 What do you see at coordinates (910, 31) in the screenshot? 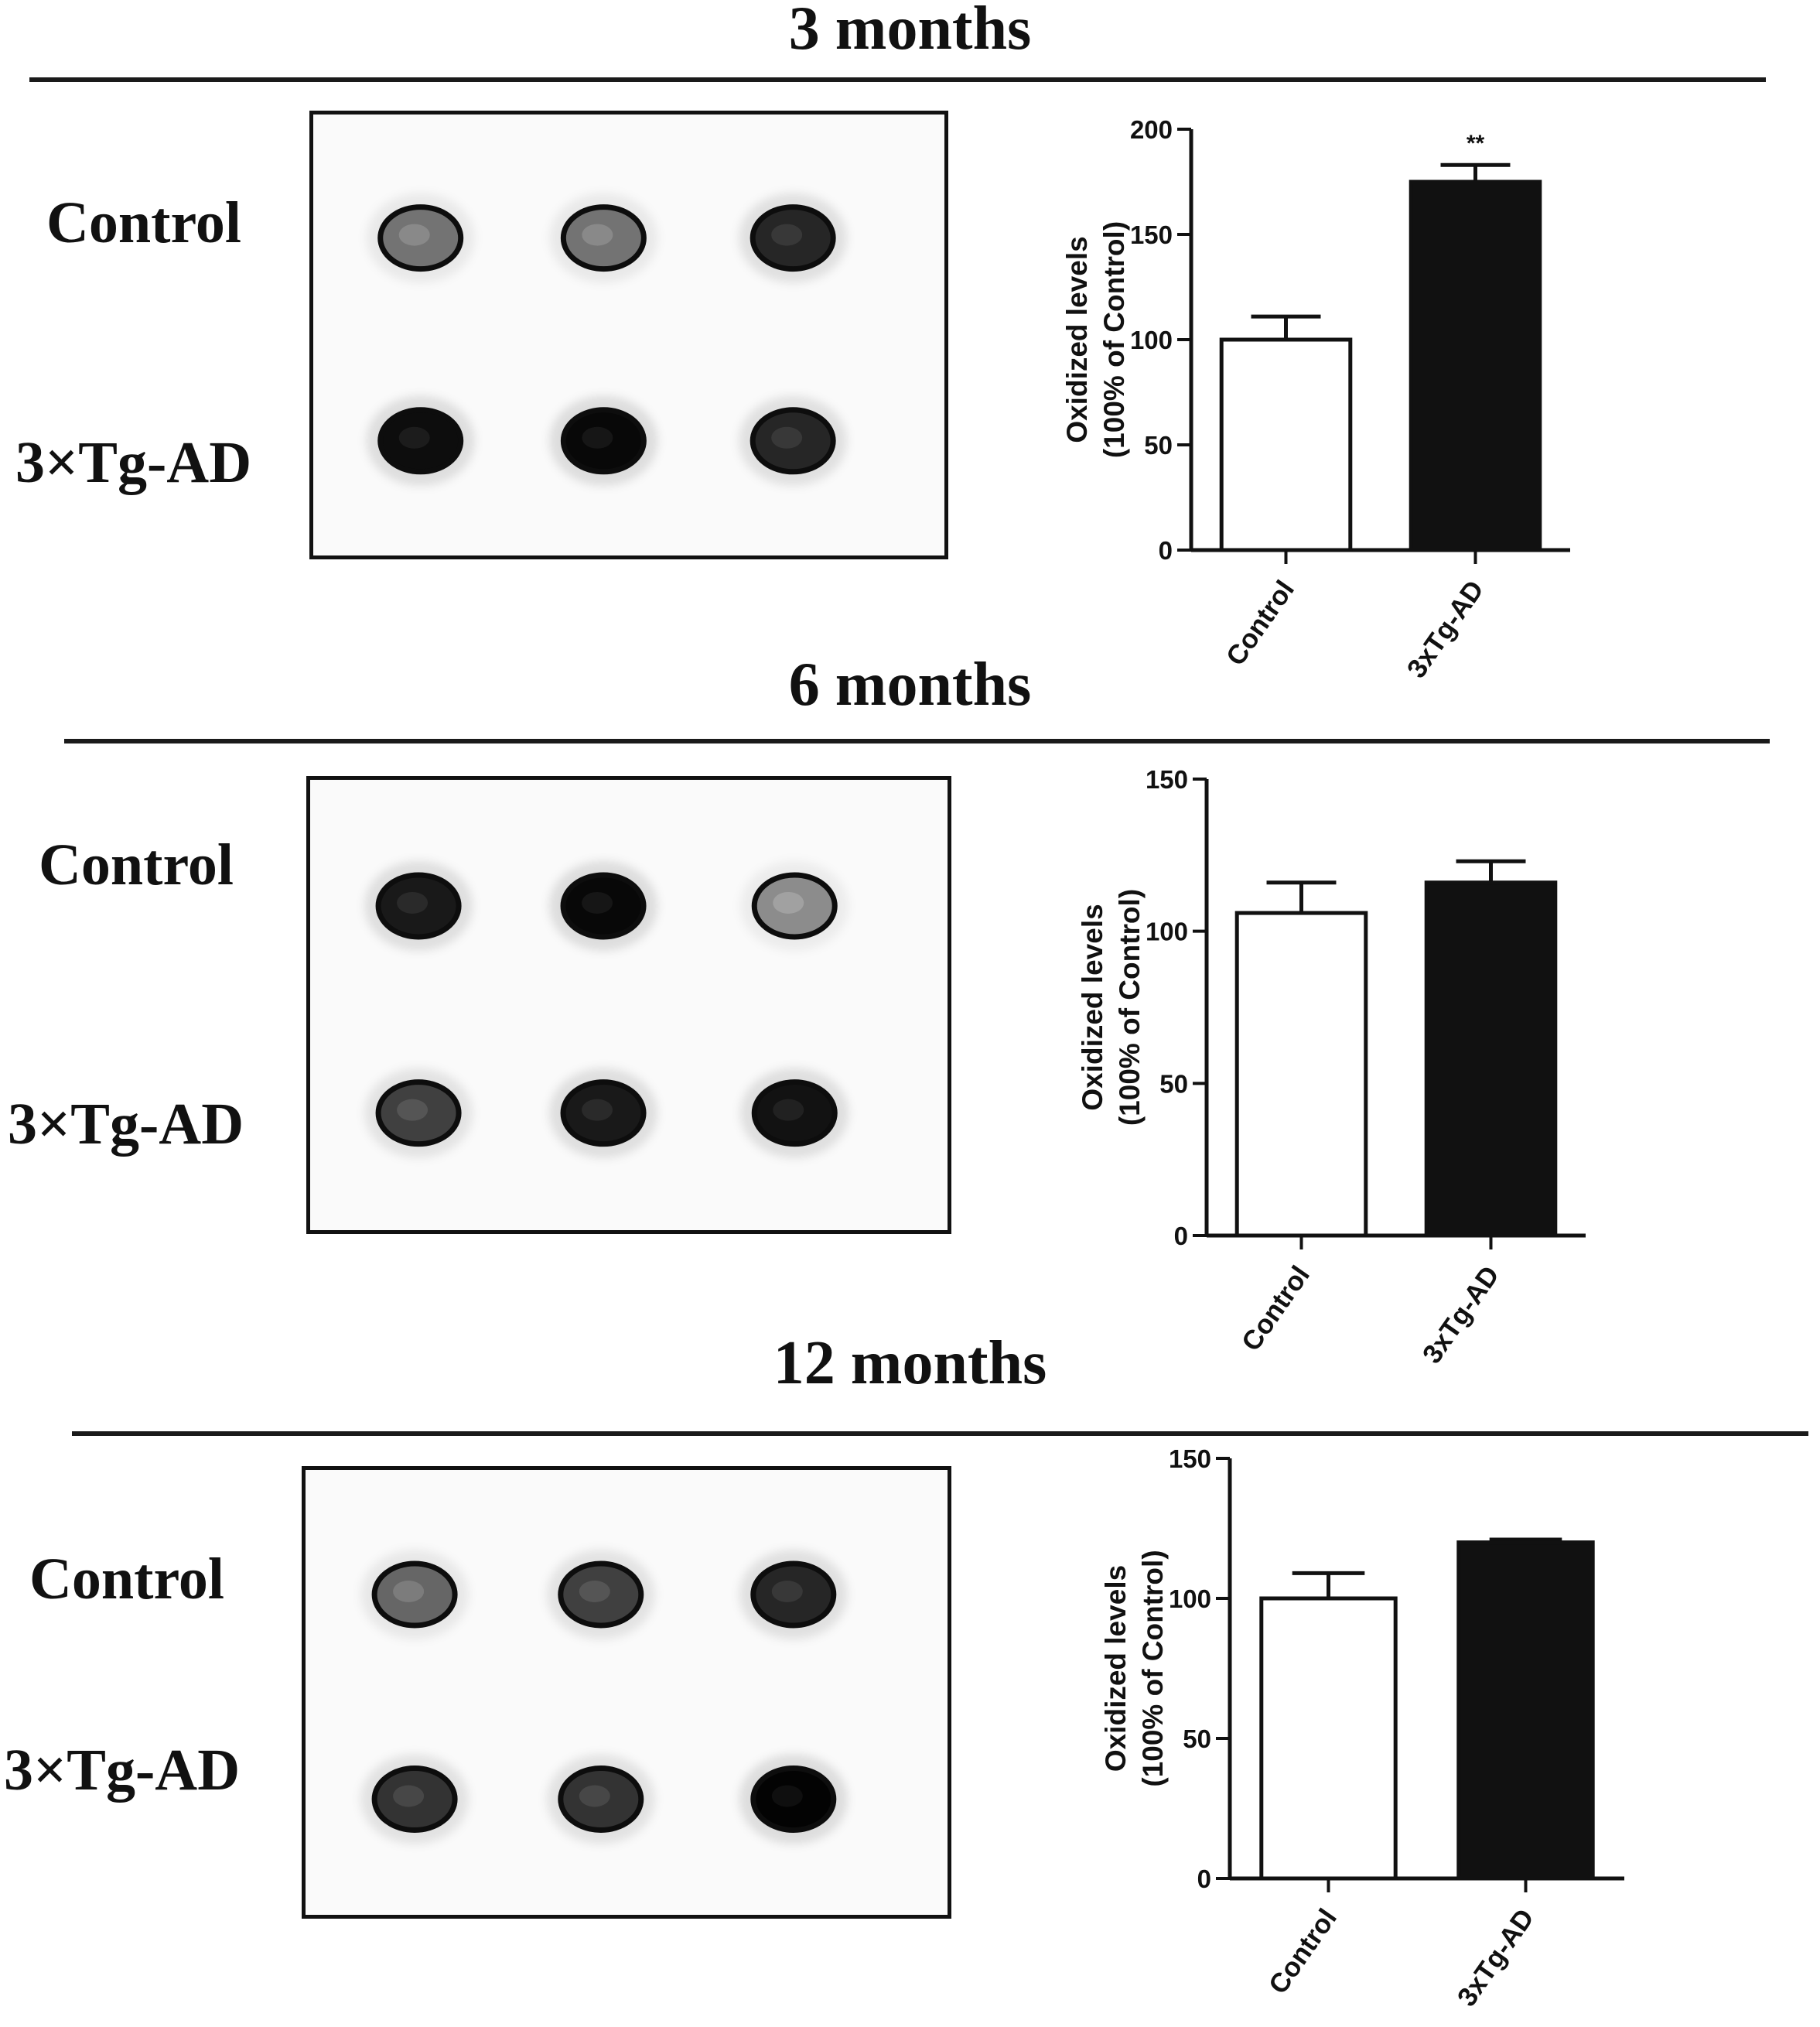
I see `panel-title-3-months: 3 months` at bounding box center [910, 31].